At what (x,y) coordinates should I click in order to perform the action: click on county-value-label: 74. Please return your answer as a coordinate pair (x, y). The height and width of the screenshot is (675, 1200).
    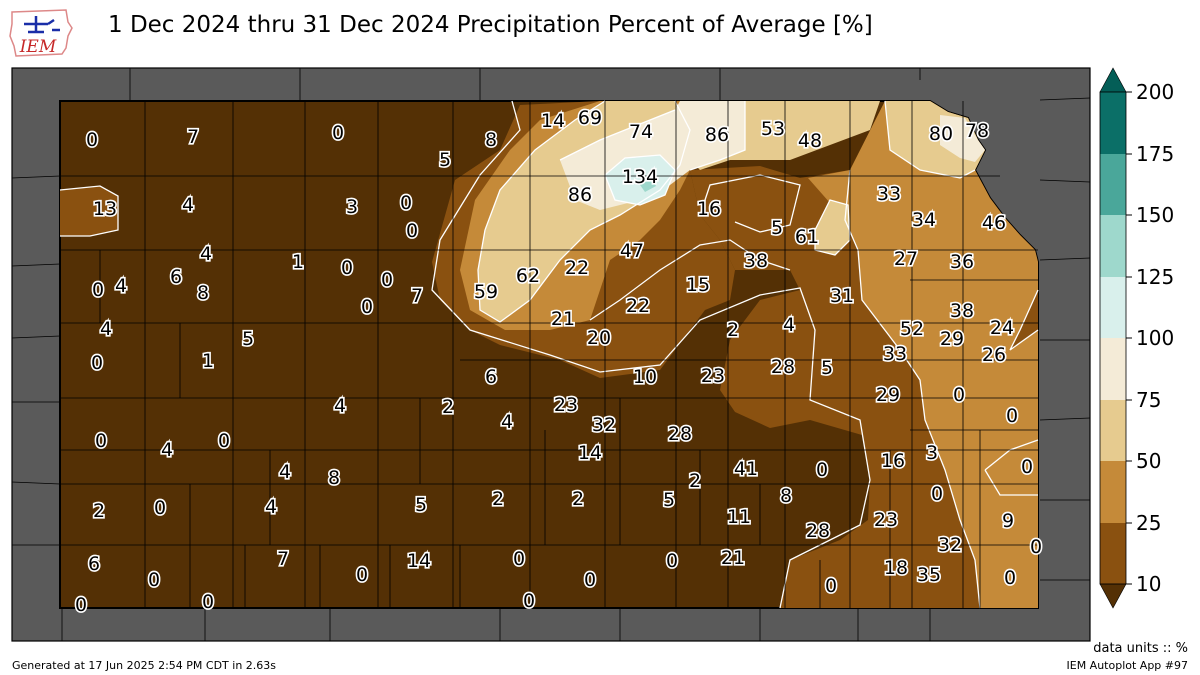
    Looking at the image, I should click on (641, 132).